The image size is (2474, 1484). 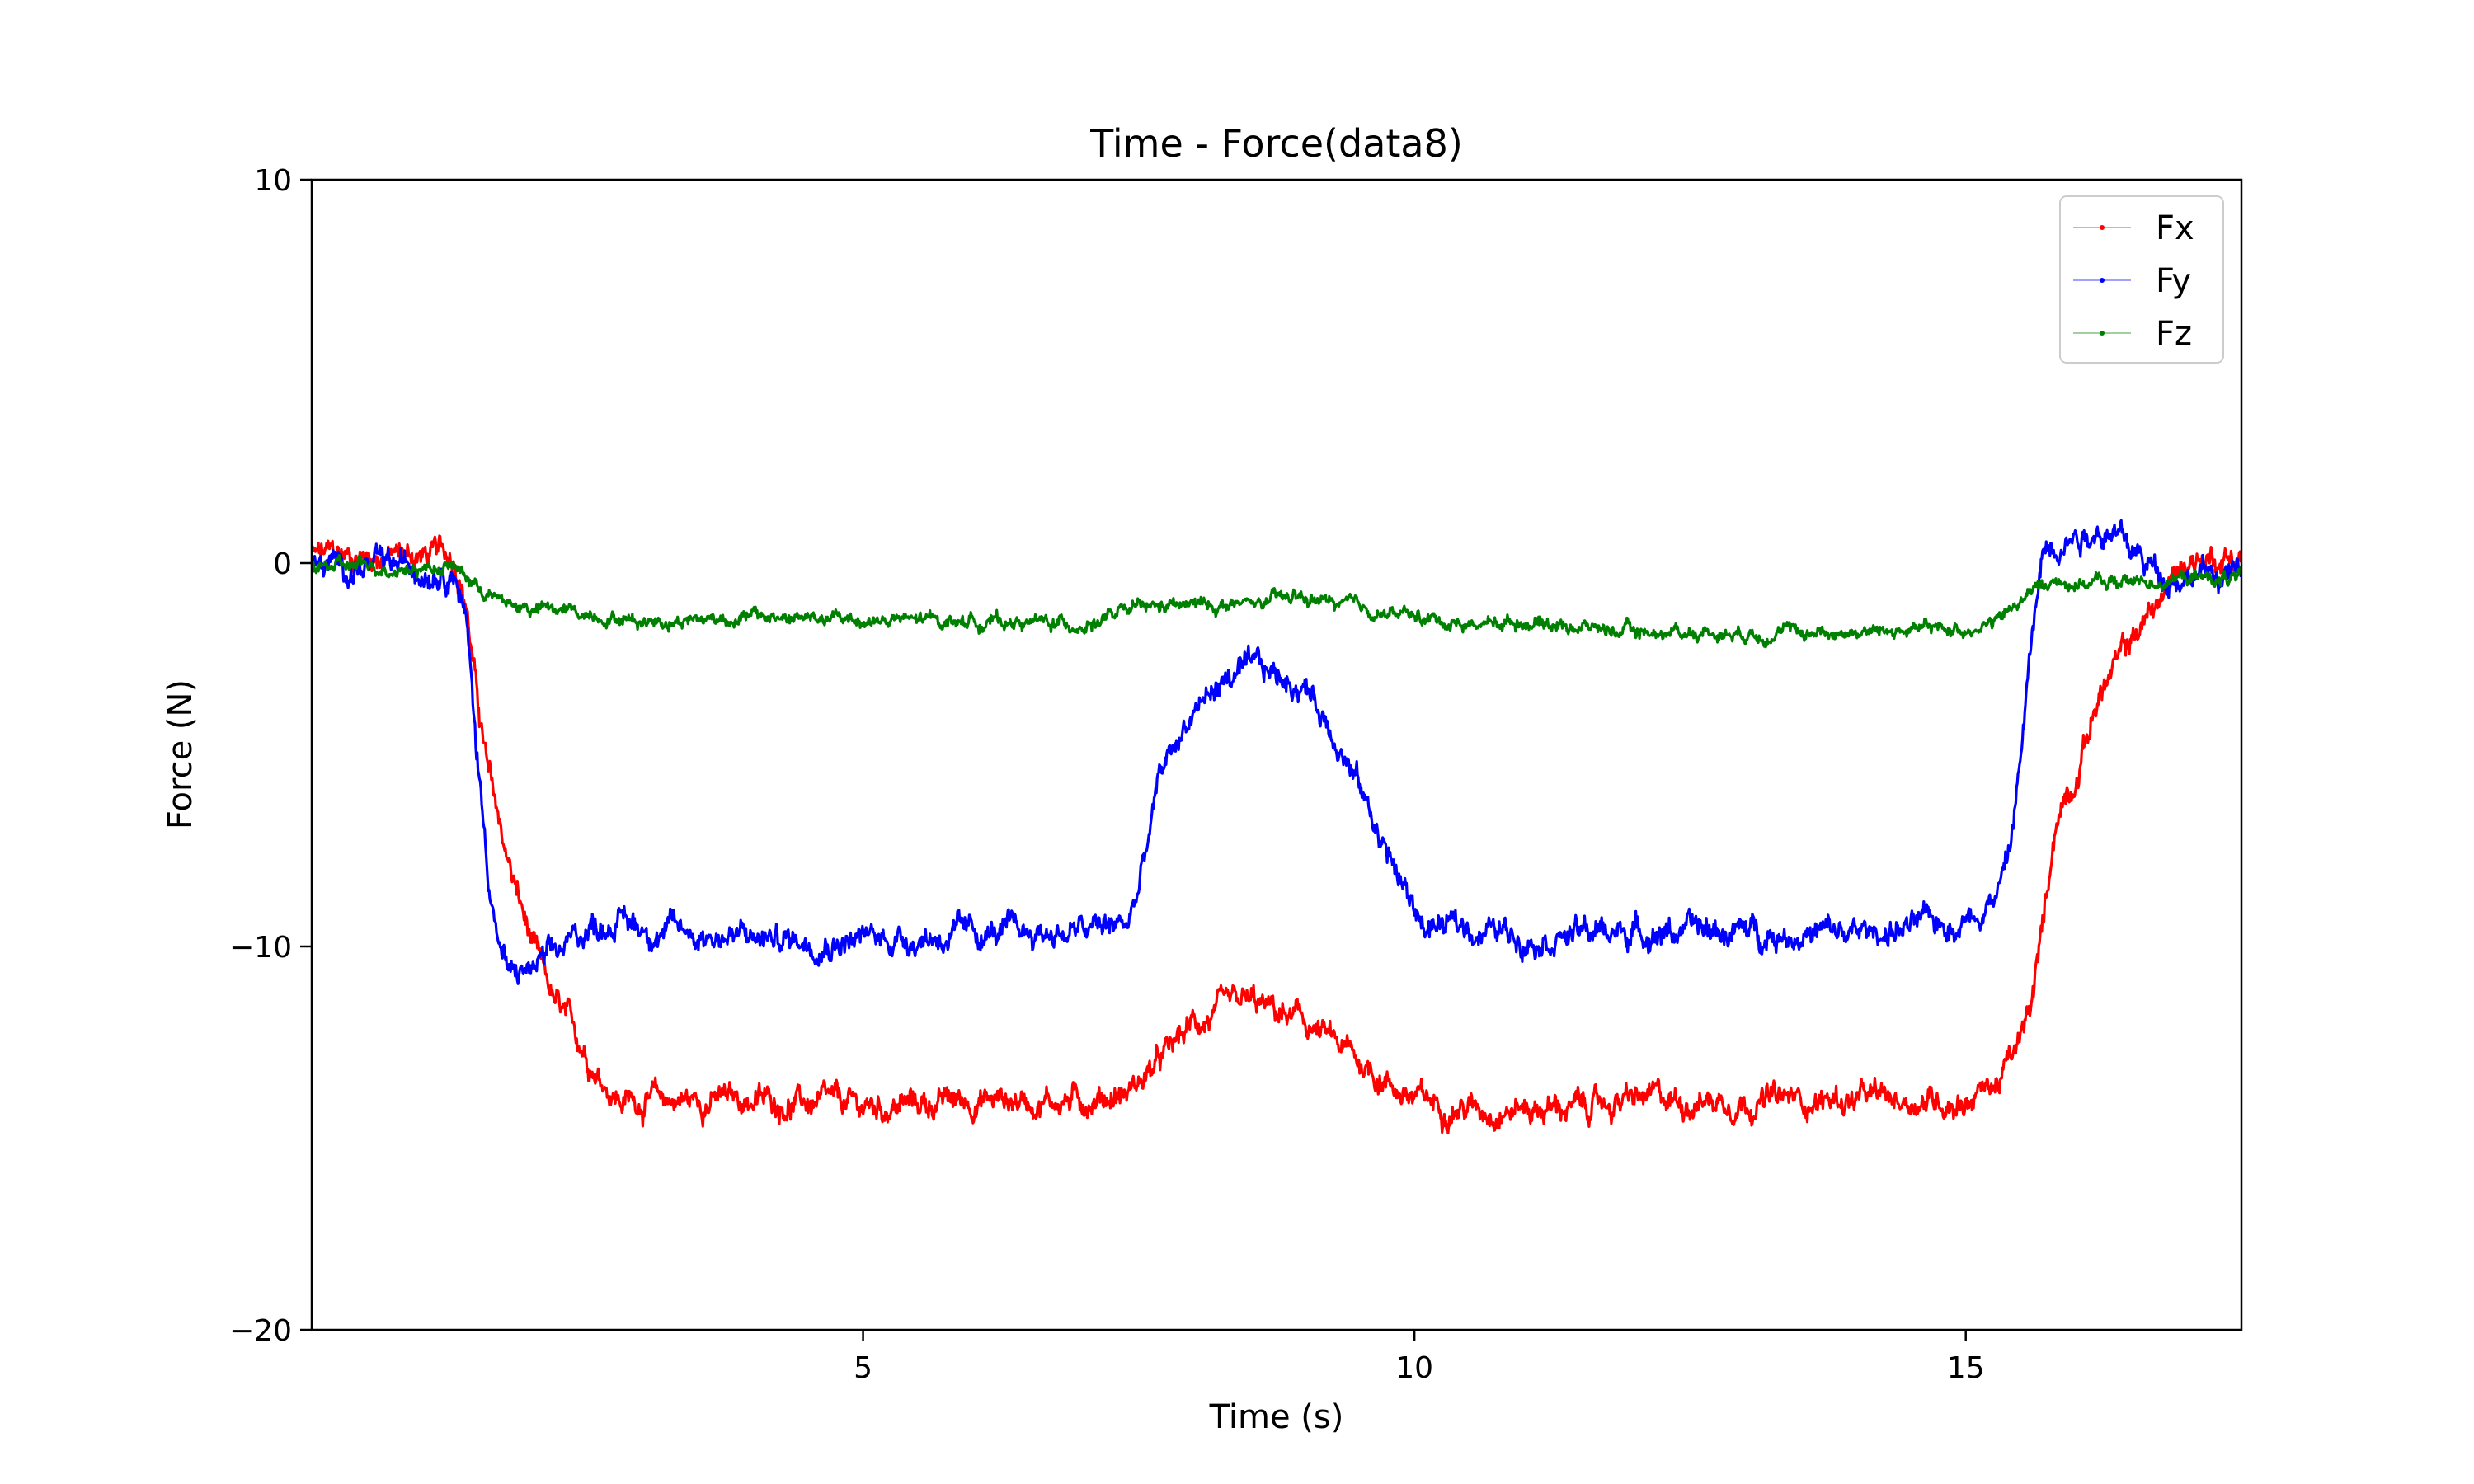 What do you see at coordinates (273, 181) in the screenshot?
I see `y-tick-label: 10` at bounding box center [273, 181].